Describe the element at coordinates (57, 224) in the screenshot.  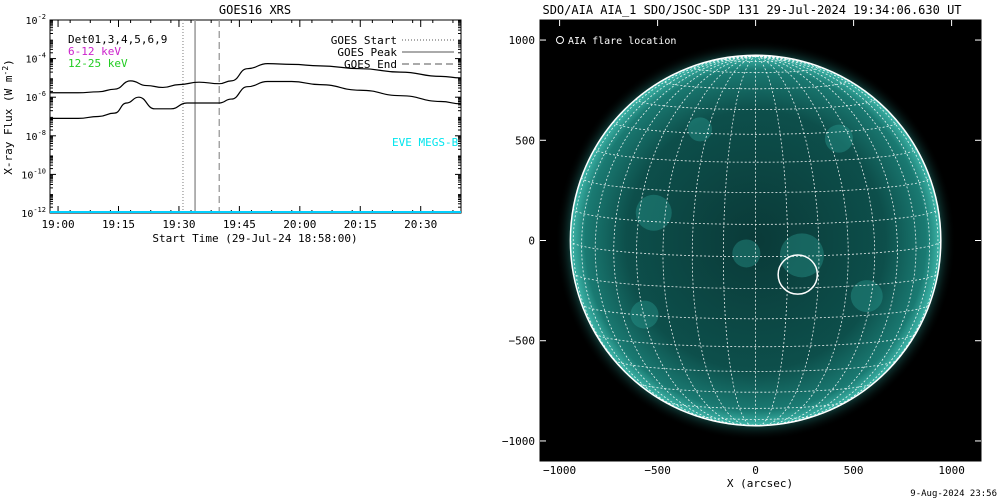
I see `x-tick-label: 19:00` at that location.